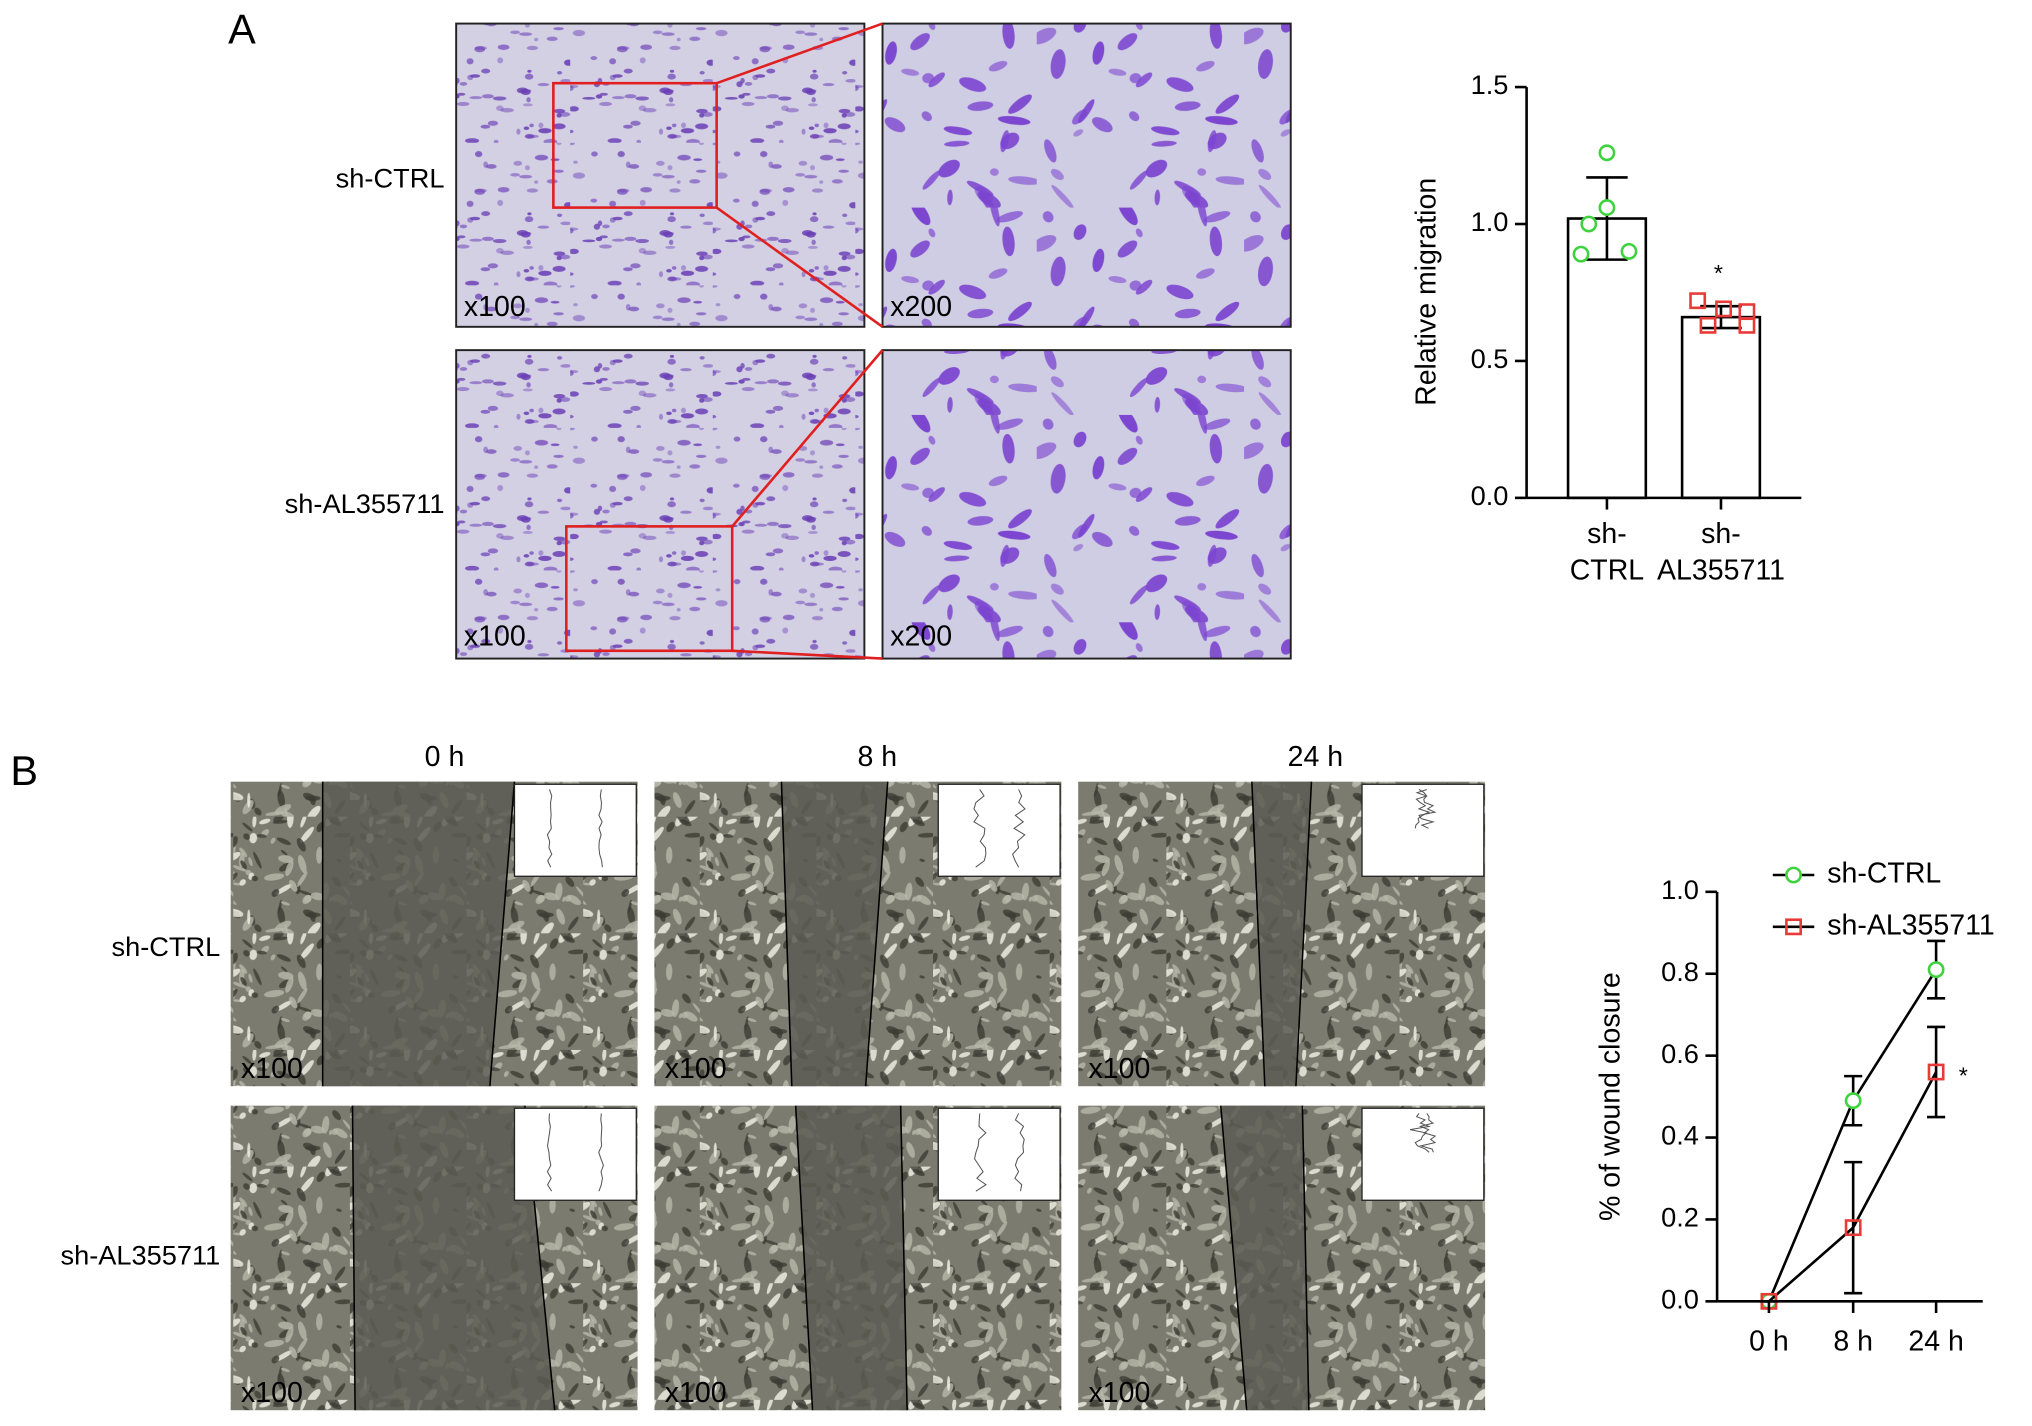 The width and height of the screenshot is (2032, 1426). What do you see at coordinates (24, 770) in the screenshot?
I see `panel-label: B` at bounding box center [24, 770].